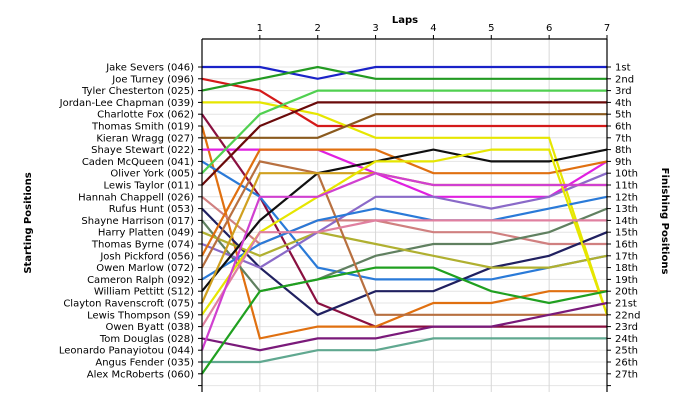 The width and height of the screenshot is (700, 405). I want to click on starting-position-label: Kieran Wragg (027), so click(145, 138).